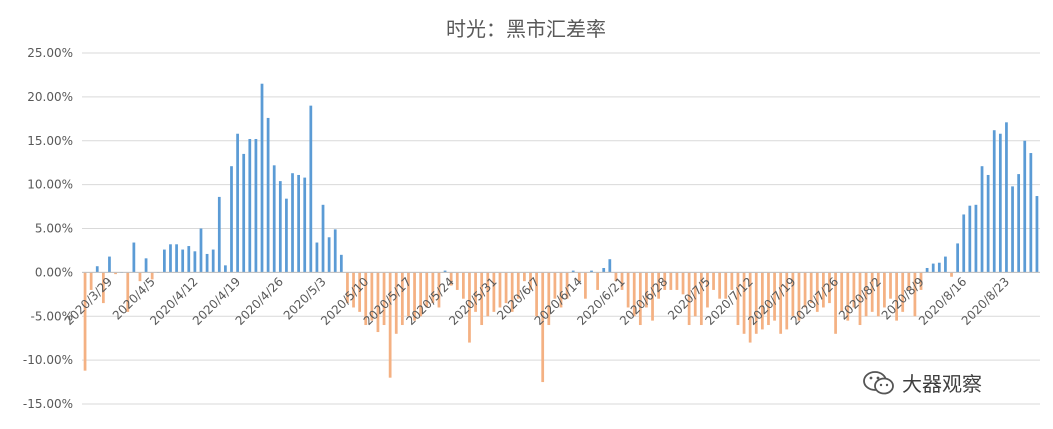 This screenshot has height=429, width=1053. What do you see at coordinates (526, 29) in the screenshot?
I see `chart-title: 时光：黑市汇差率` at bounding box center [526, 29].